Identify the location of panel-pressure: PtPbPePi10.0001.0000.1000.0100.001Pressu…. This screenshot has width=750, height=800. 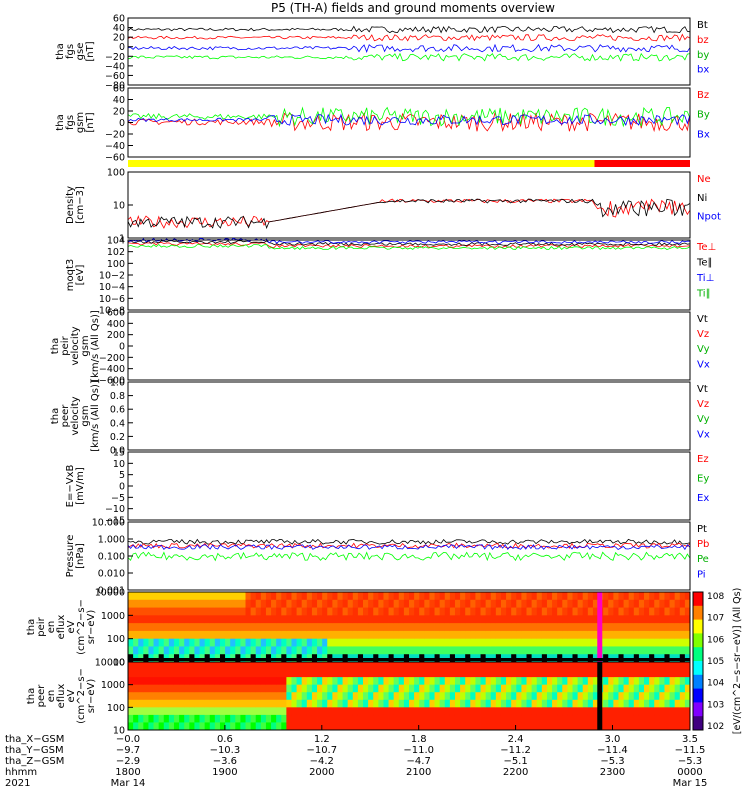
(387, 557).